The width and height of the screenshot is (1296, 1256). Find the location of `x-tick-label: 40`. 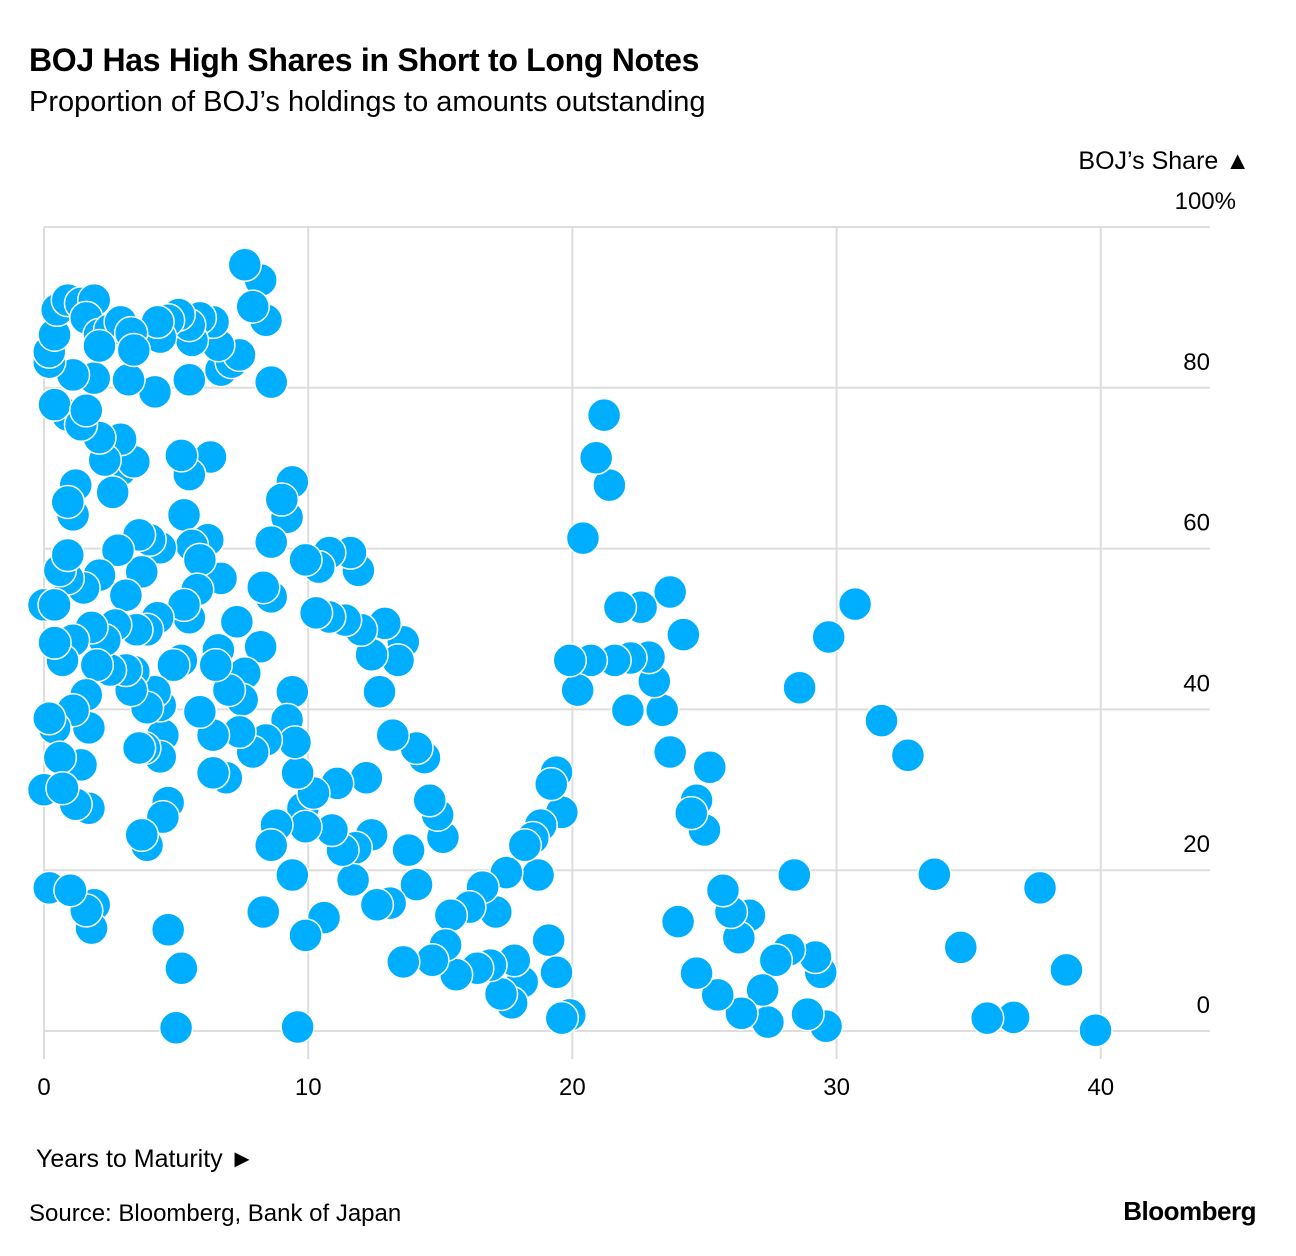

x-tick-label: 40 is located at coordinates (1100, 1087).